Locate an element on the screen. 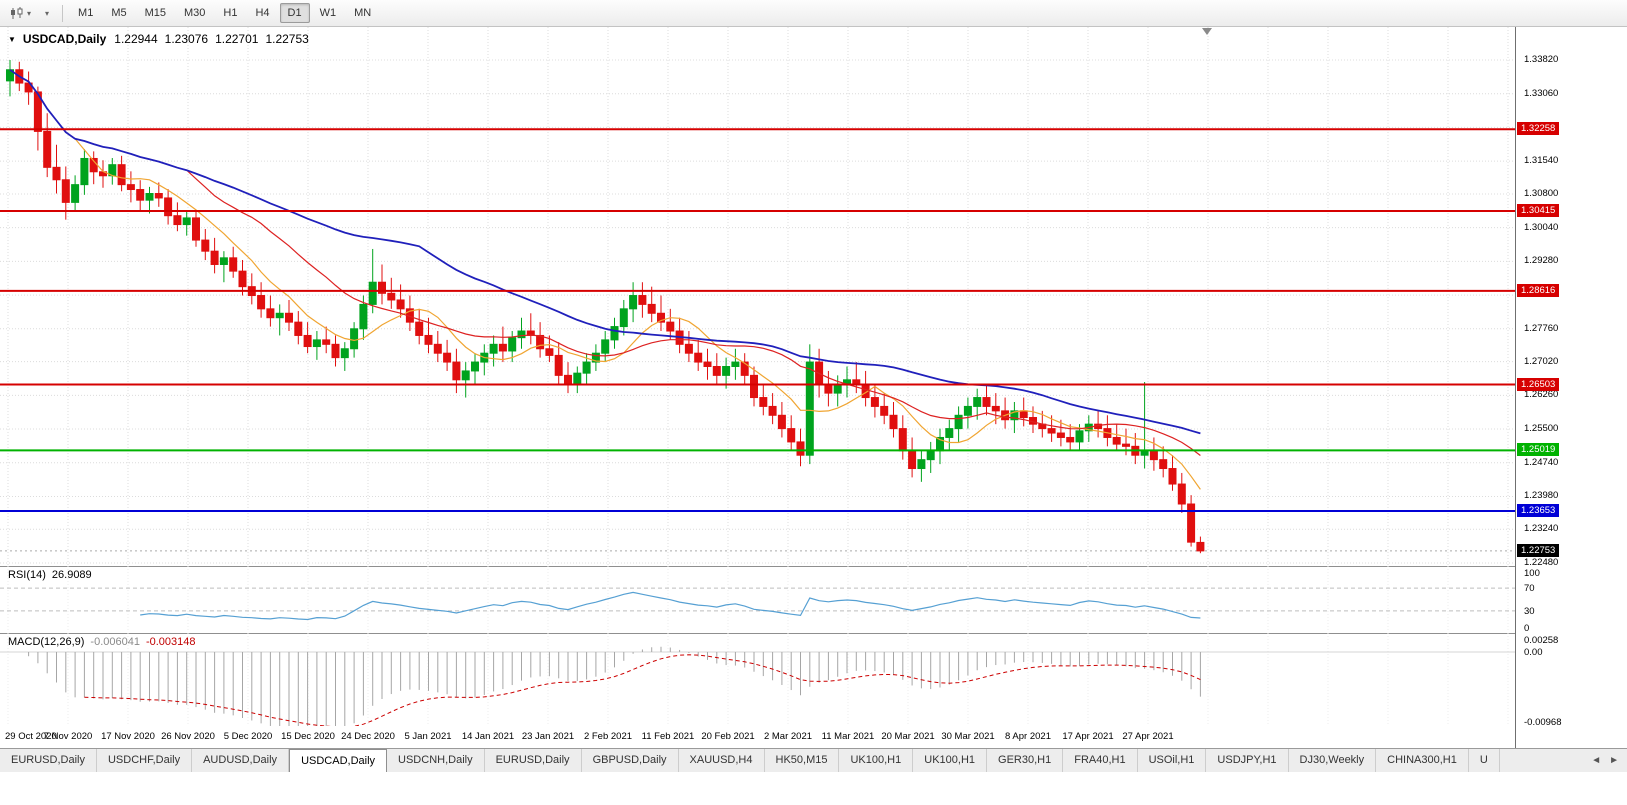  rsi-name: RSI(14) is located at coordinates (27, 575).